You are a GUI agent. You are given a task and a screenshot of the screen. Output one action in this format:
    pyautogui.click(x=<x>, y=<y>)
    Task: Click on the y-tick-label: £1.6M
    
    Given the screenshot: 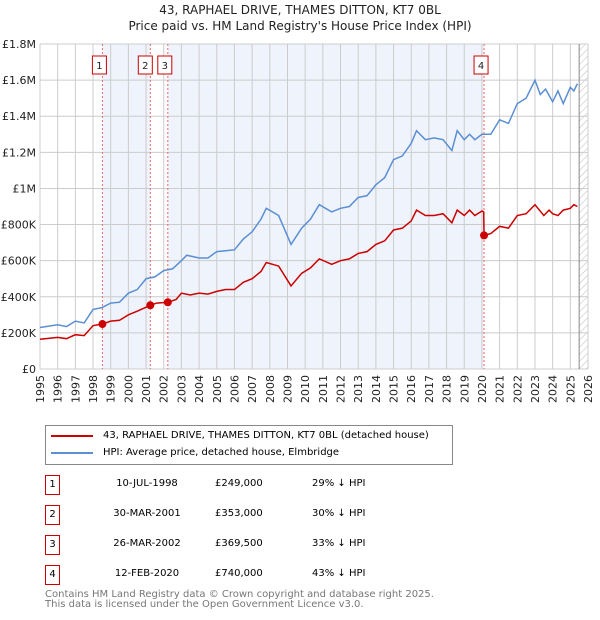 What is the action you would take?
    pyautogui.click(x=19, y=80)
    